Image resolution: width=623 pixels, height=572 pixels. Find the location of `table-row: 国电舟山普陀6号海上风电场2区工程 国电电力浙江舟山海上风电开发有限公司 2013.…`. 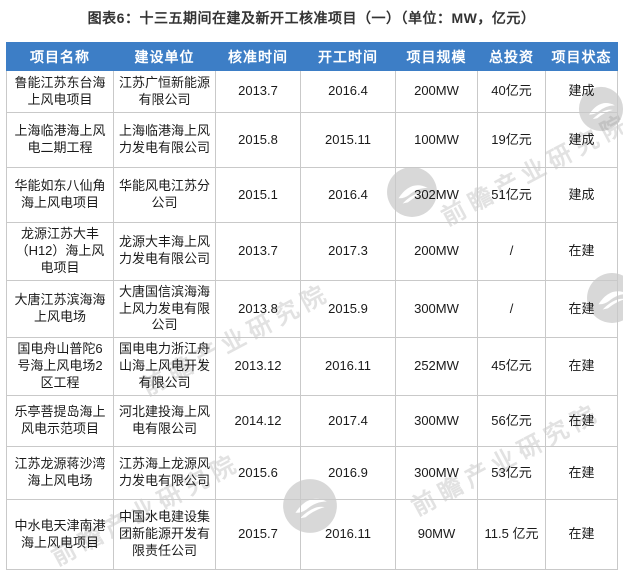

table-row: 国电舟山普陀6号海上风电场2区工程 国电电力浙江舟山海上风电开发有限公司 2013.… is located at coordinates (312, 367).